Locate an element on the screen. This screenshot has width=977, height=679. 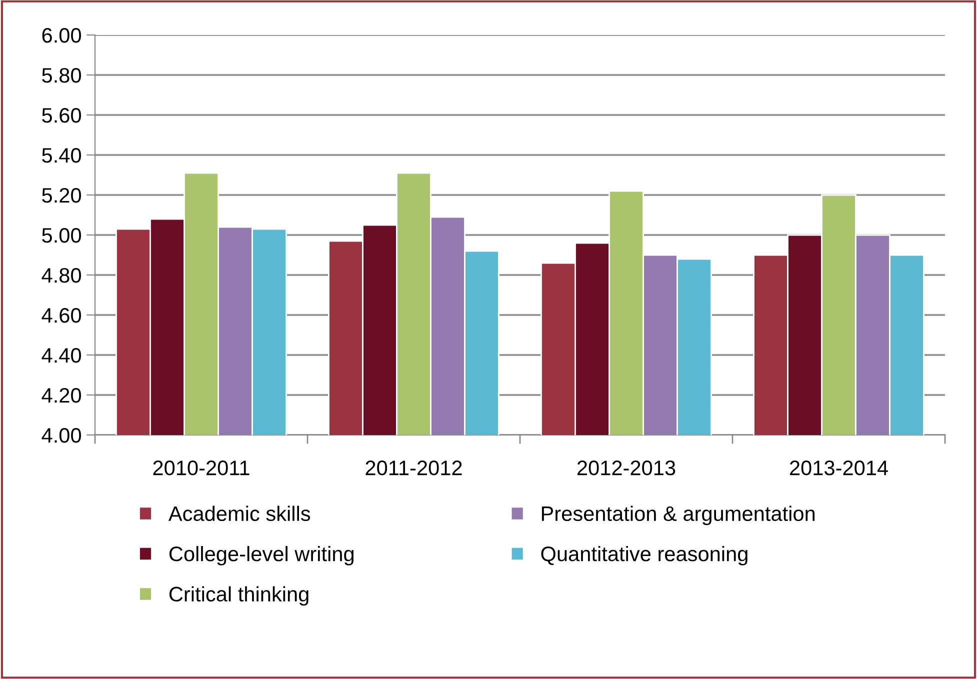
x-tick-label: 2010-2011 is located at coordinates (201, 468).